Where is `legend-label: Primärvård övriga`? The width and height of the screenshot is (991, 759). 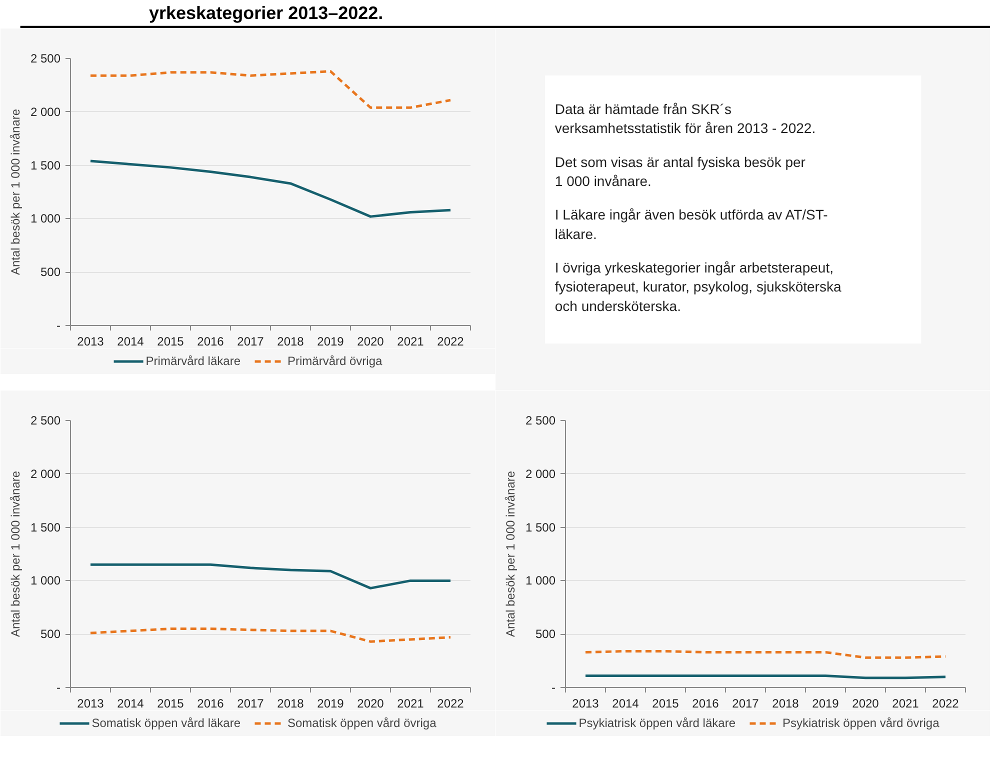
legend-label: Primärvård övriga is located at coordinates (335, 361).